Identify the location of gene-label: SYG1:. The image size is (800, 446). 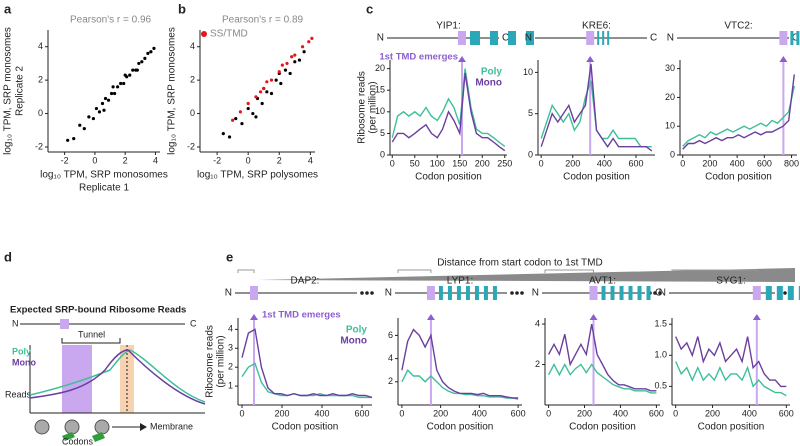
(730, 281).